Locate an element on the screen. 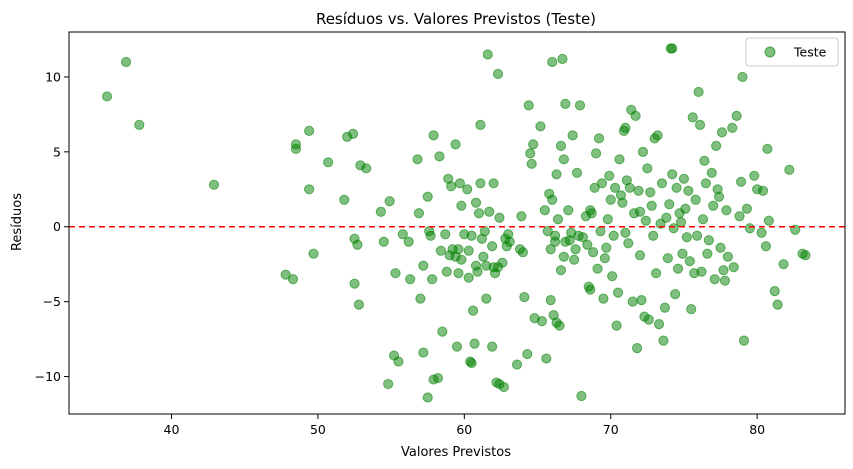 The width and height of the screenshot is (853, 469). x-axis-ticks: 40 50 60 70 80 is located at coordinates (464, 425).